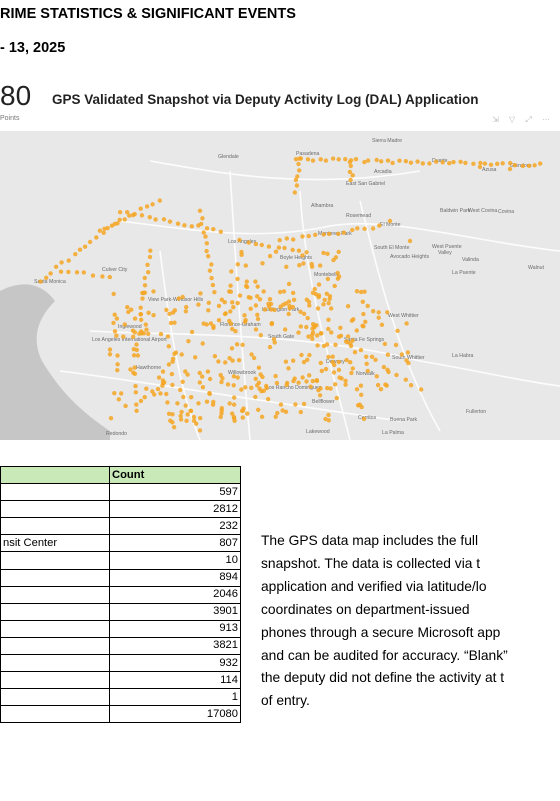 Image resolution: width=560 pixels, height=801 pixels. Describe the element at coordinates (358, 216) in the screenshot. I see `map-place-label: Rosemead` at that location.